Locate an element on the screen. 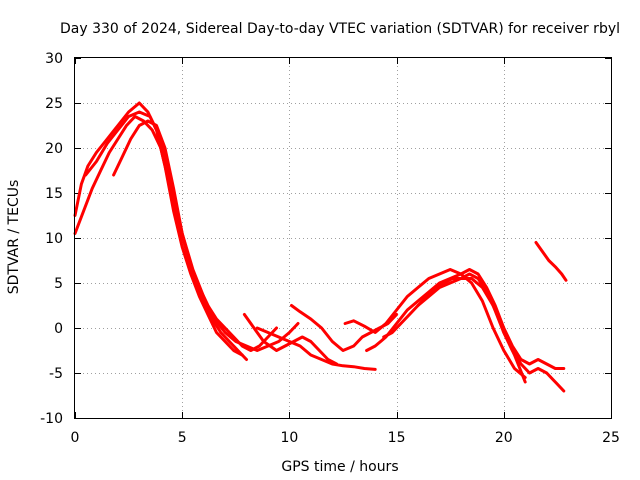 The height and width of the screenshot is (480, 640). x-tick-label: 25 is located at coordinates (611, 438).